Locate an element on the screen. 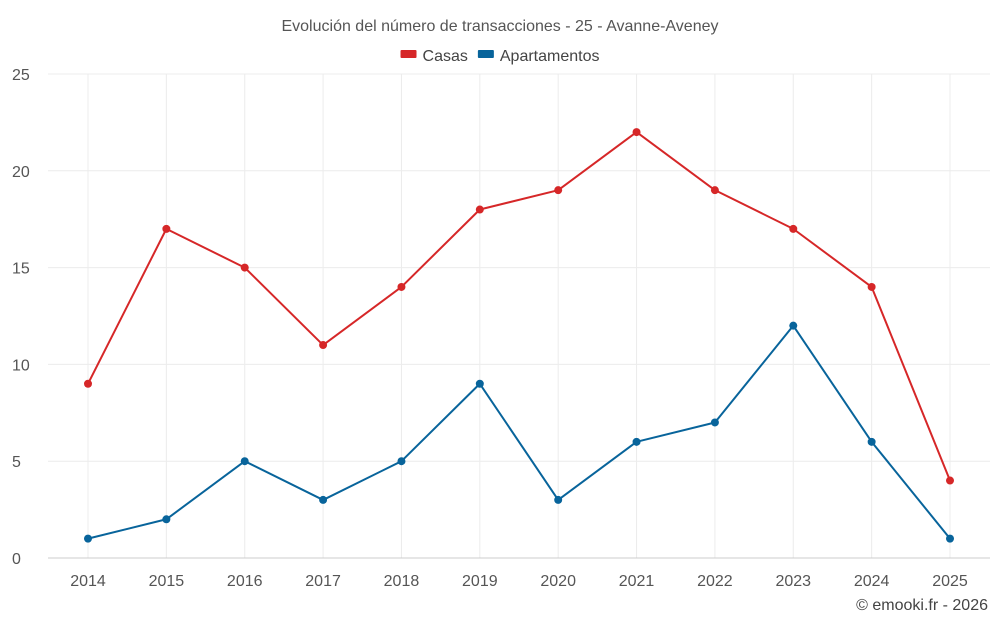  legend: Casas Apartamentos is located at coordinates (500, 56).